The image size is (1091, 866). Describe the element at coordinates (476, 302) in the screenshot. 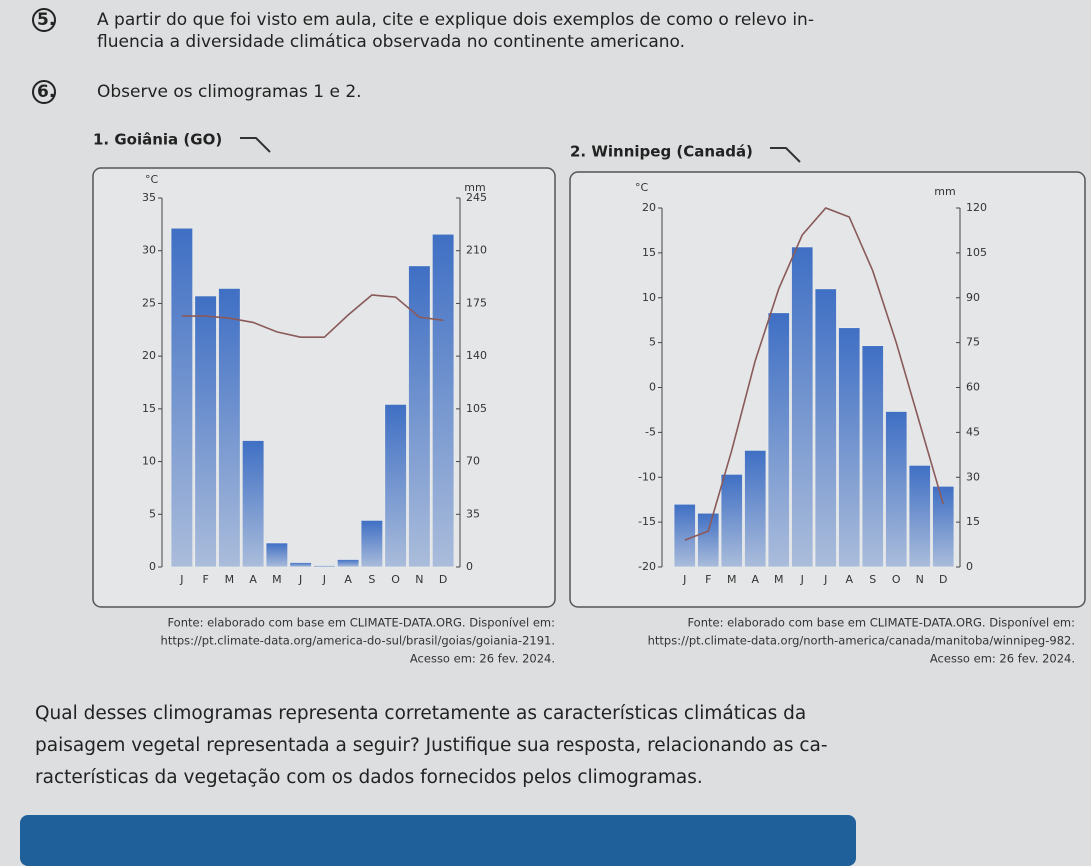

I see `y2-tick-label: 175` at that location.